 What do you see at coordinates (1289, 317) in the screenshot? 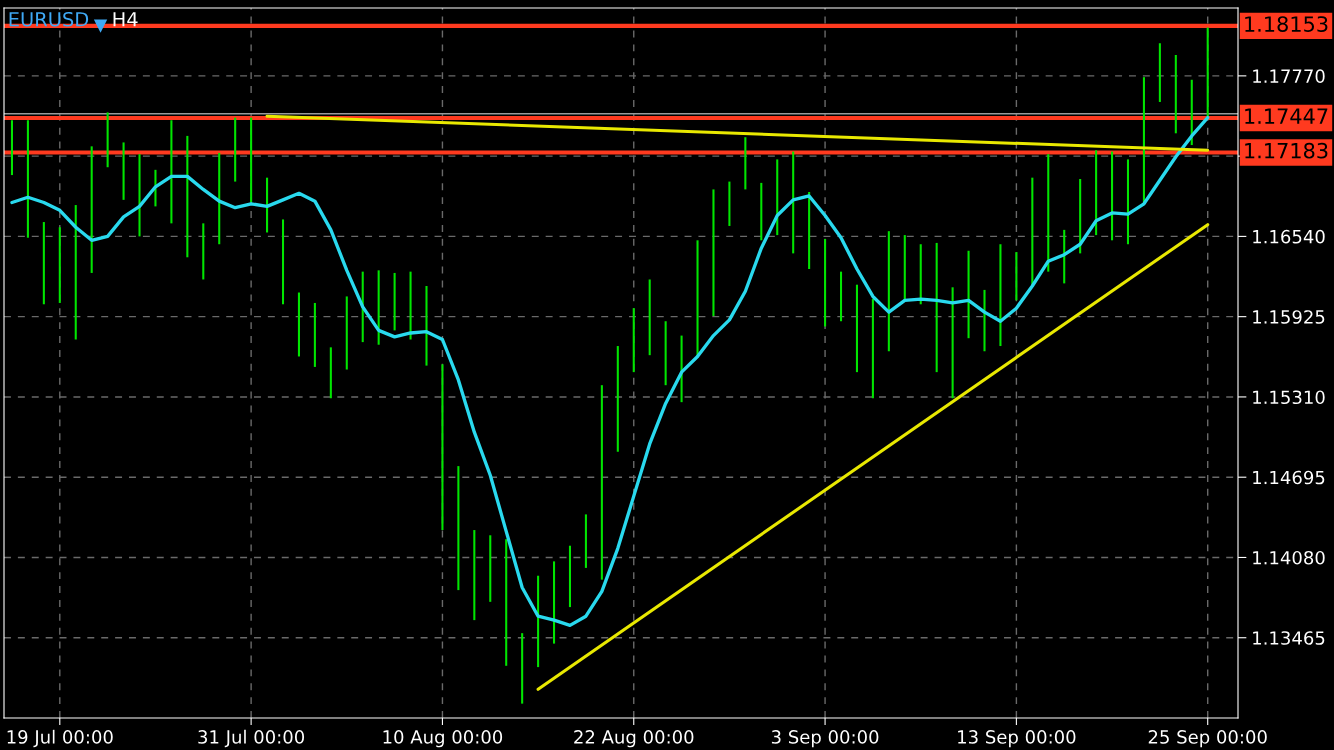
I see `y-tick-label: 1.15925` at bounding box center [1289, 317].